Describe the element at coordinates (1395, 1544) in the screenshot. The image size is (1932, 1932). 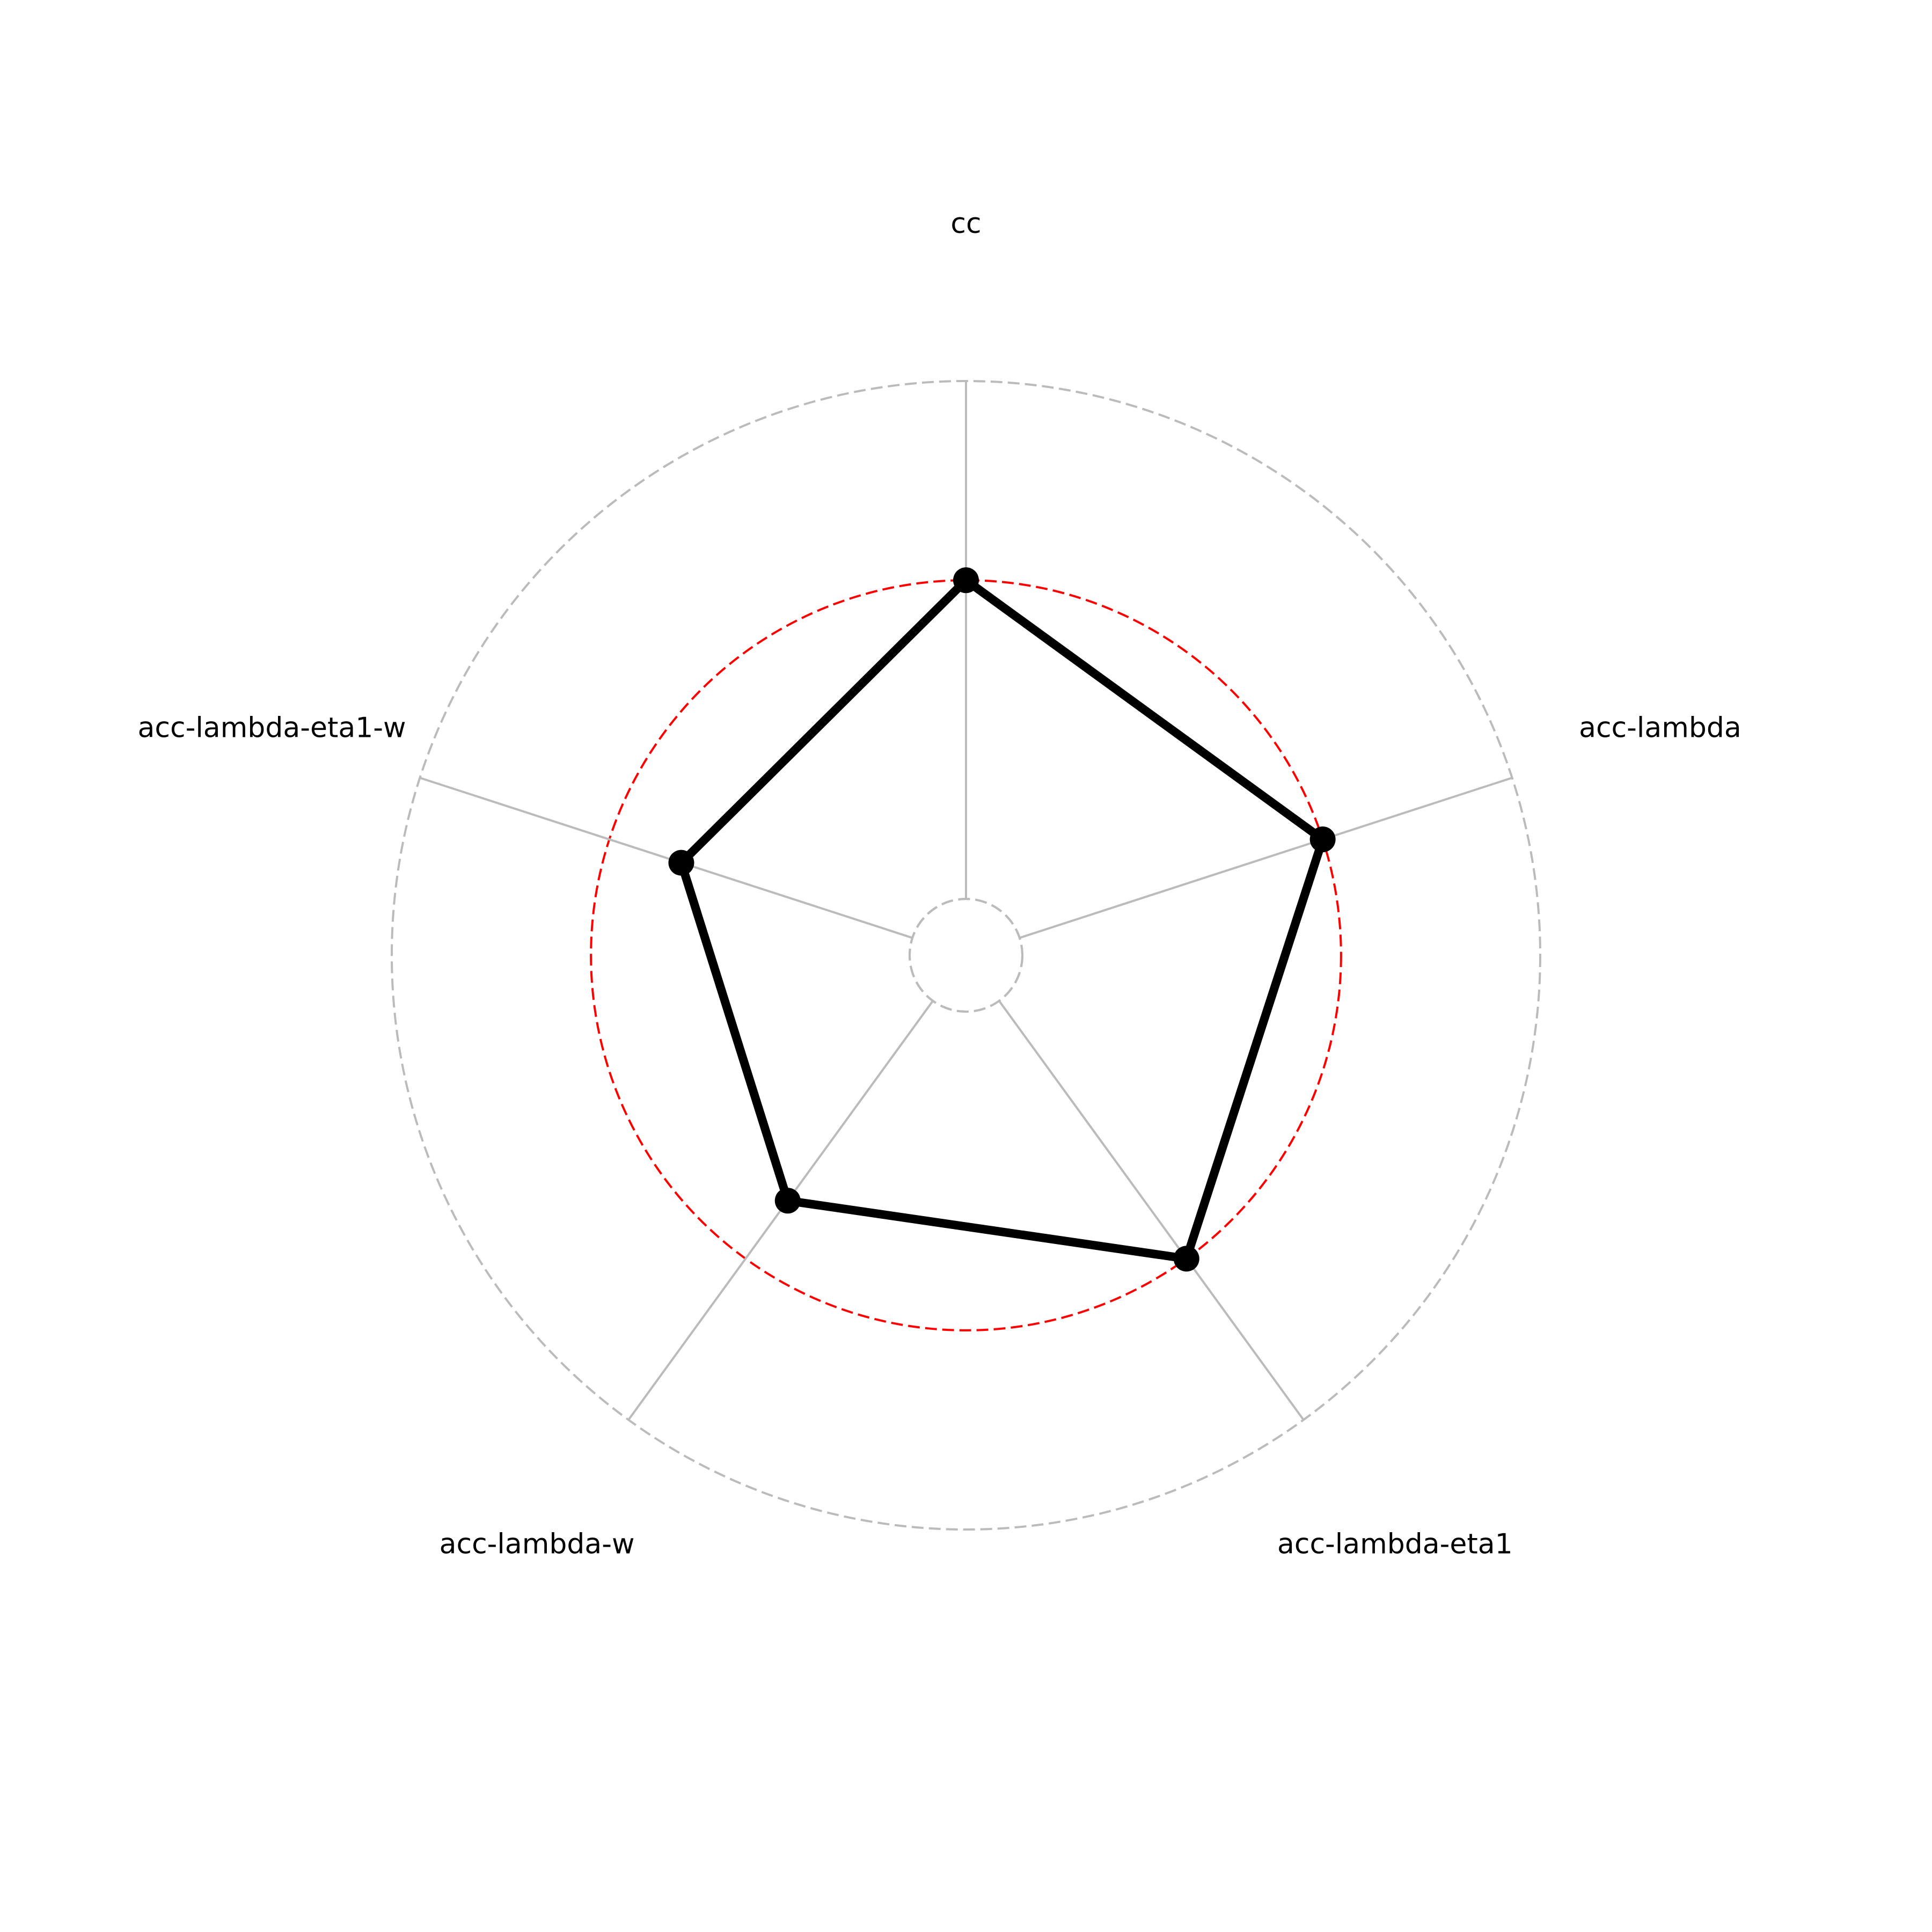
I see `axis-label-acc-lambda-eta1: acc-lambda-eta1` at that location.